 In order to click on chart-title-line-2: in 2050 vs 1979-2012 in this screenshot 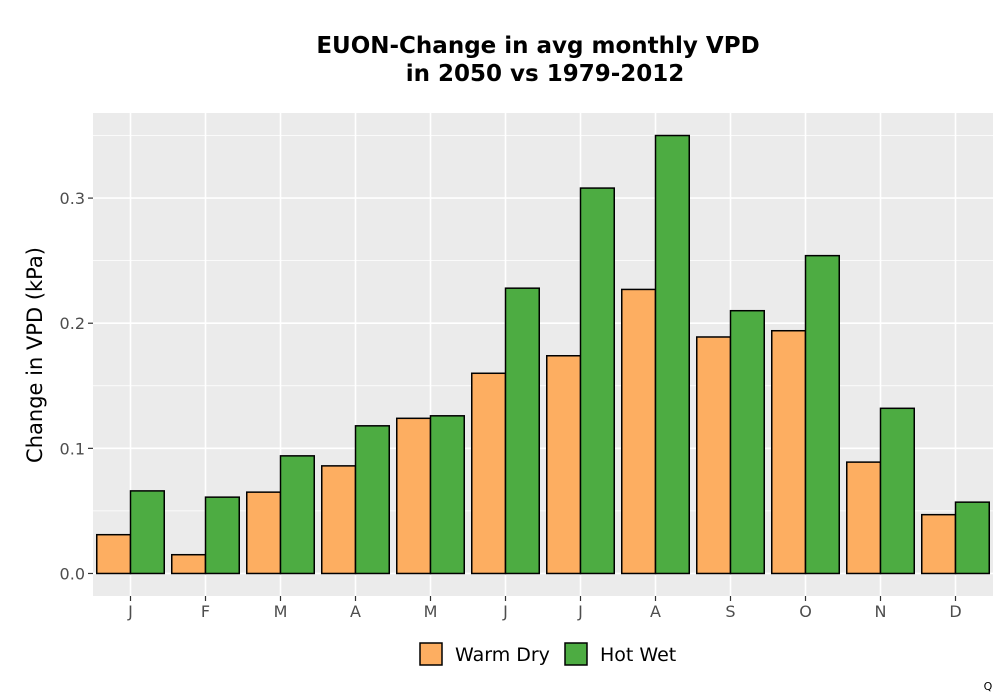, I will do `click(545, 74)`.